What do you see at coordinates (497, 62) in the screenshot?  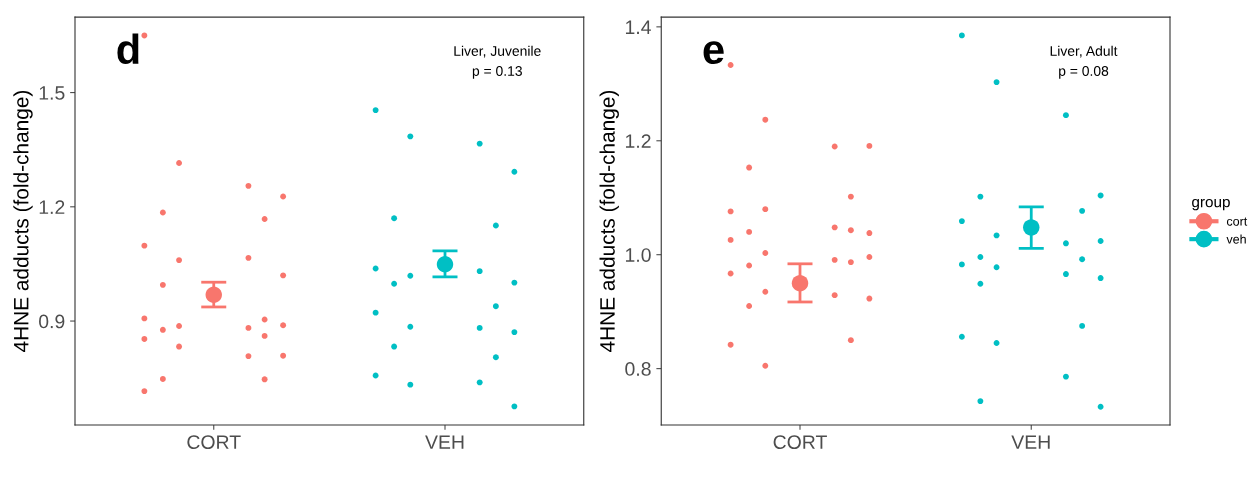 I see `annotation: Liver, Juvenile p = 0.13` at bounding box center [497, 62].